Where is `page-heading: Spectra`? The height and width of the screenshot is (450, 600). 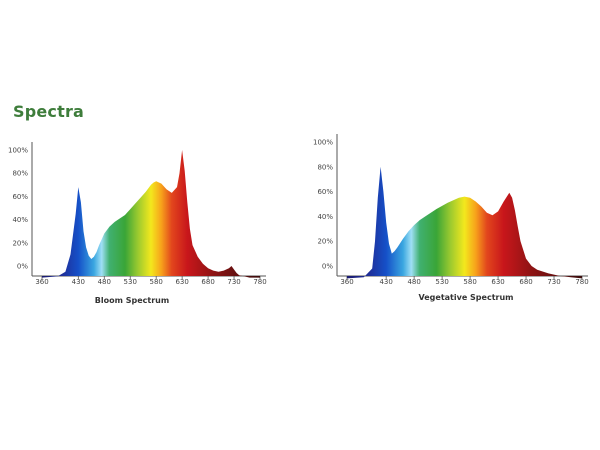
page-heading: Spectra is located at coordinates (49, 111).